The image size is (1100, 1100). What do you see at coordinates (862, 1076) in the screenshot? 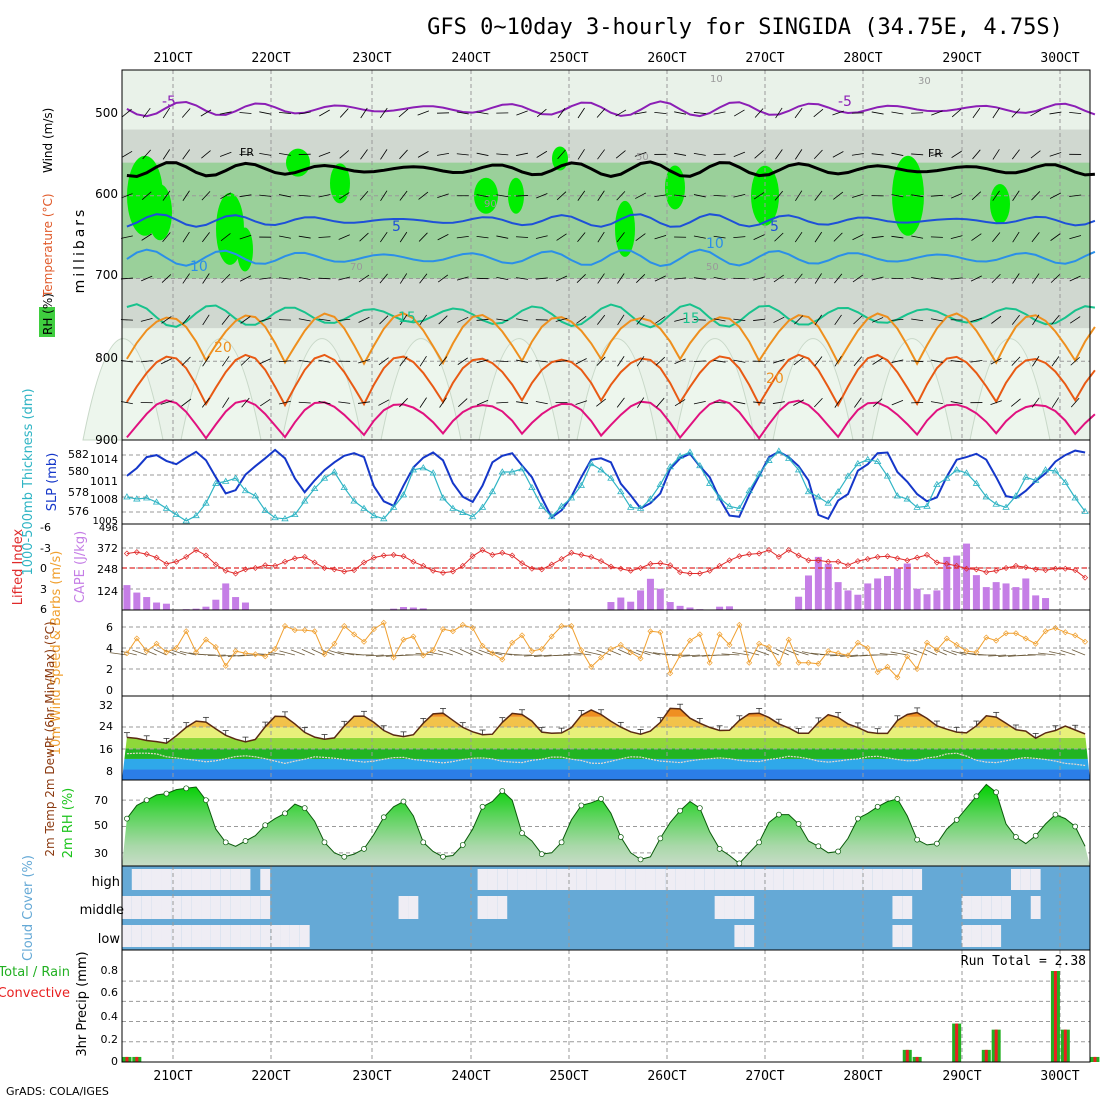
I see `date-label: 28OCT` at bounding box center [862, 1076].